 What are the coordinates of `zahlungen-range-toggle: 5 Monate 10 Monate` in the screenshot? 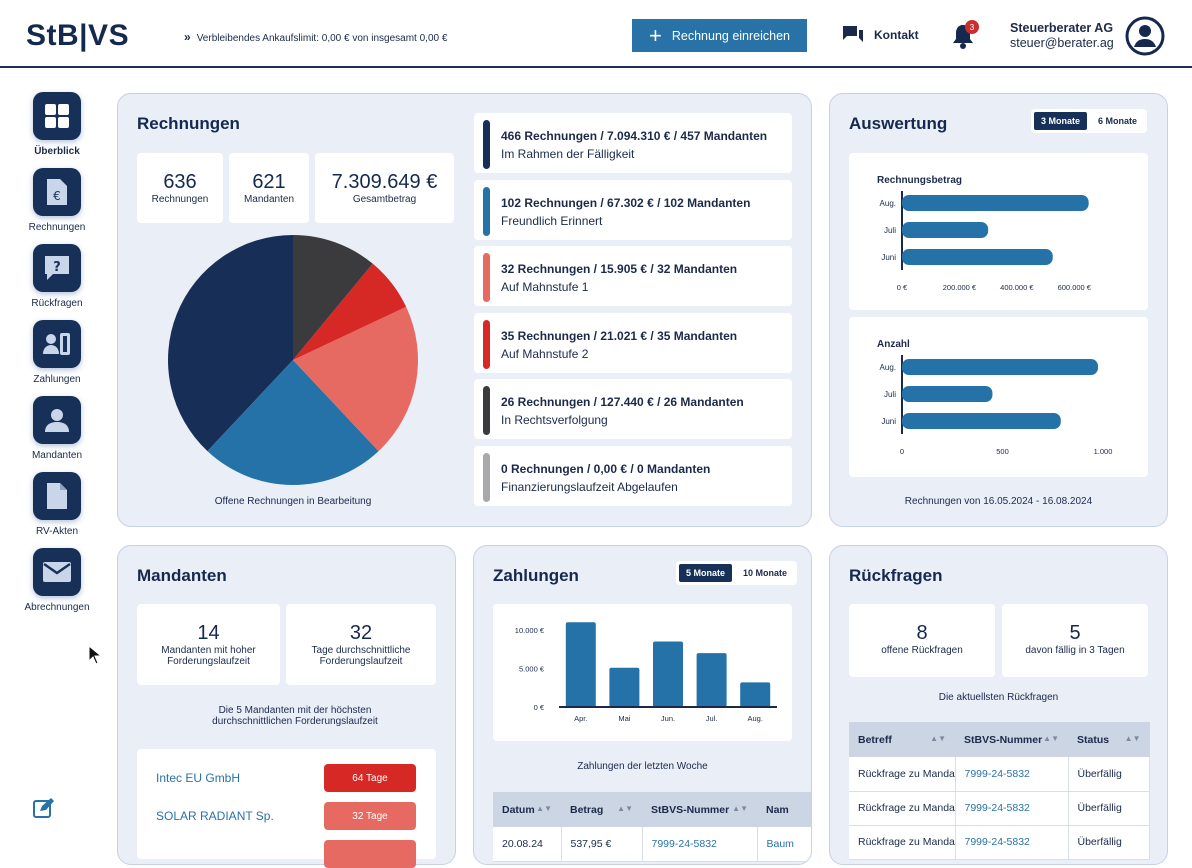 It's located at (737, 573).